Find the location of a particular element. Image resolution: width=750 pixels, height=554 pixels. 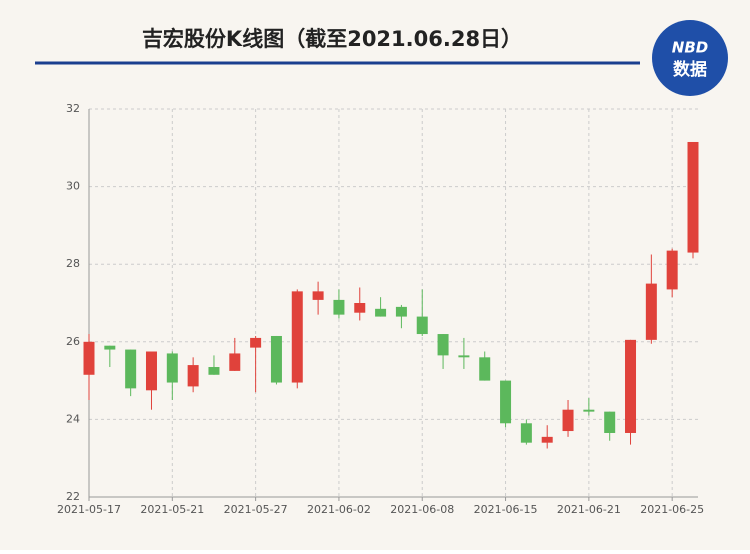

y-tick-label: 24 is located at coordinates (73, 418).